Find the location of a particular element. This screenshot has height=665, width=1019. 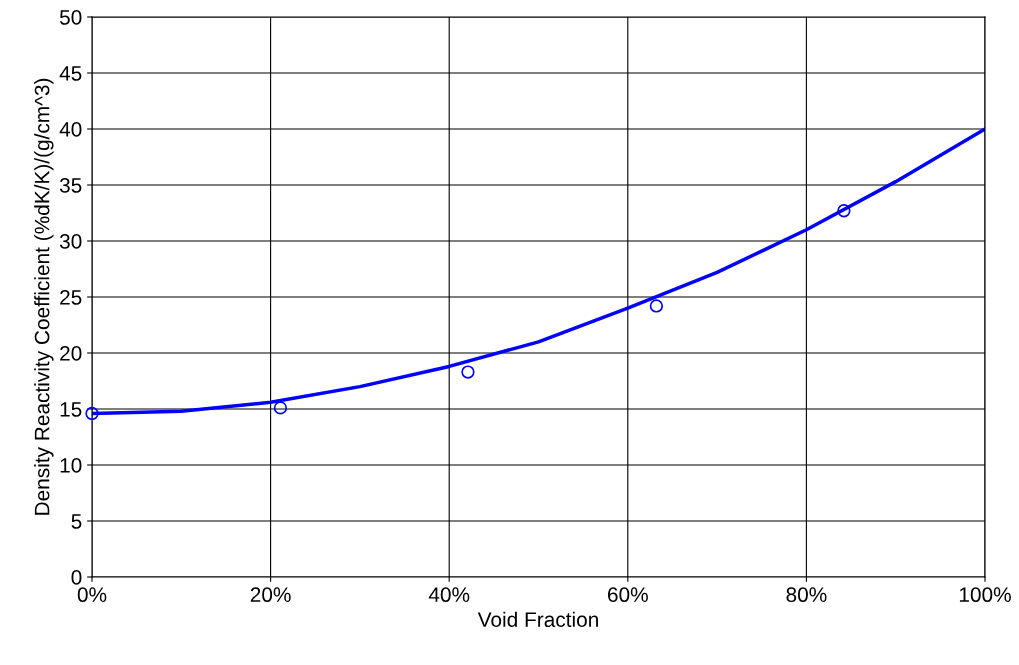

y-tick-label: 25 is located at coordinates (71, 297).